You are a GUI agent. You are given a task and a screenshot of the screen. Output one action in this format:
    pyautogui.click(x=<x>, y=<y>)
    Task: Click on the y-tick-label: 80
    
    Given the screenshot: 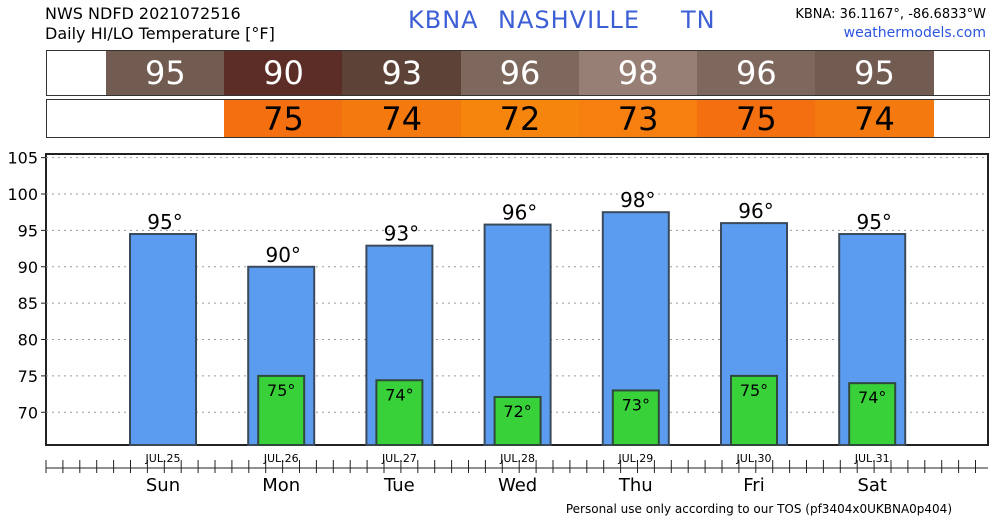 What is the action you would take?
    pyautogui.click(x=28, y=340)
    